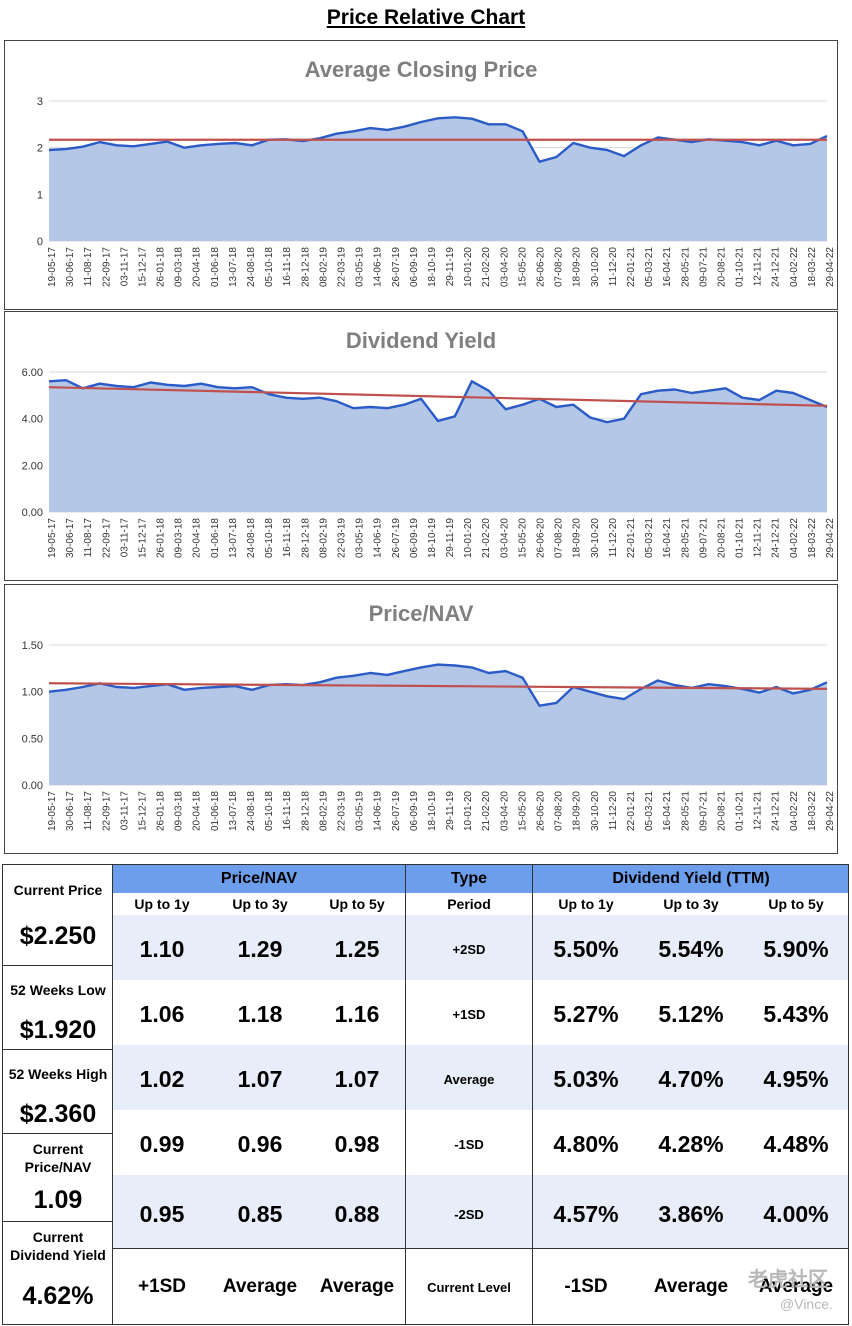 The image size is (852, 1326). I want to click on left-value: $2.250, so click(58, 935).